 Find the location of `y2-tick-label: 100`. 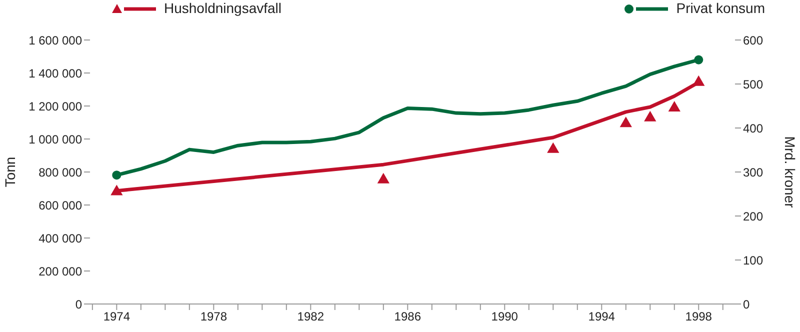

y2-tick-label: 100 is located at coordinates (753, 260).